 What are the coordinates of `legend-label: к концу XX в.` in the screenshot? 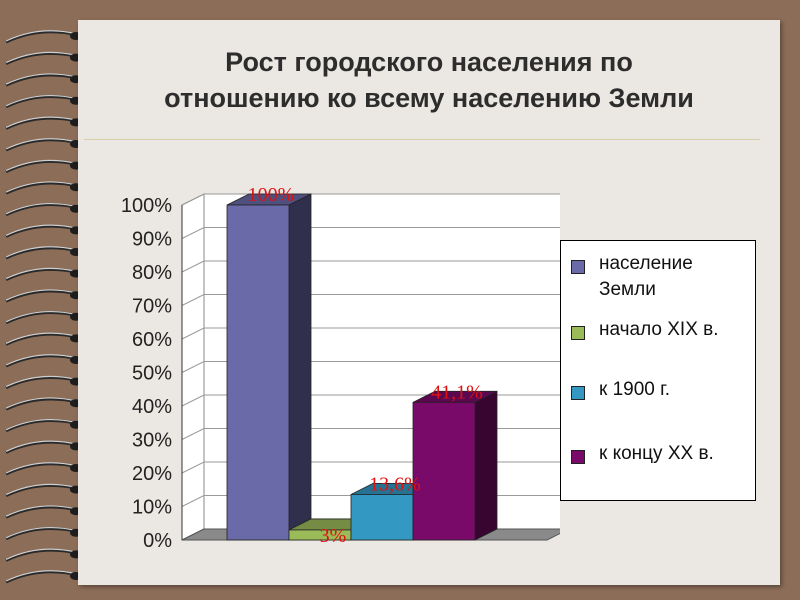 It's located at (656, 453).